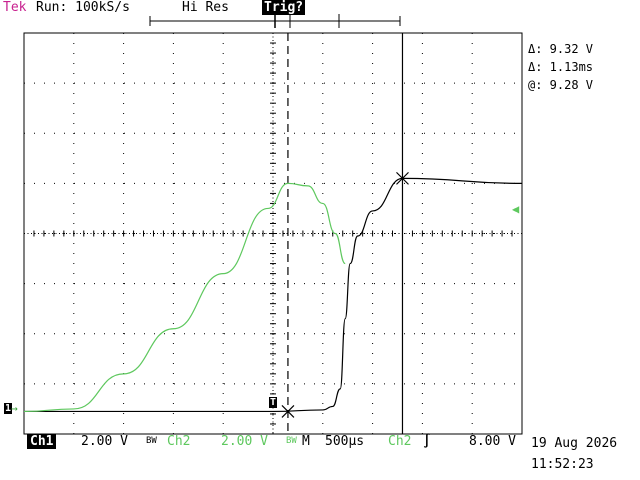 This screenshot has height=480, width=640. I want to click on ch2-scale: 2.00 V, so click(244, 441).